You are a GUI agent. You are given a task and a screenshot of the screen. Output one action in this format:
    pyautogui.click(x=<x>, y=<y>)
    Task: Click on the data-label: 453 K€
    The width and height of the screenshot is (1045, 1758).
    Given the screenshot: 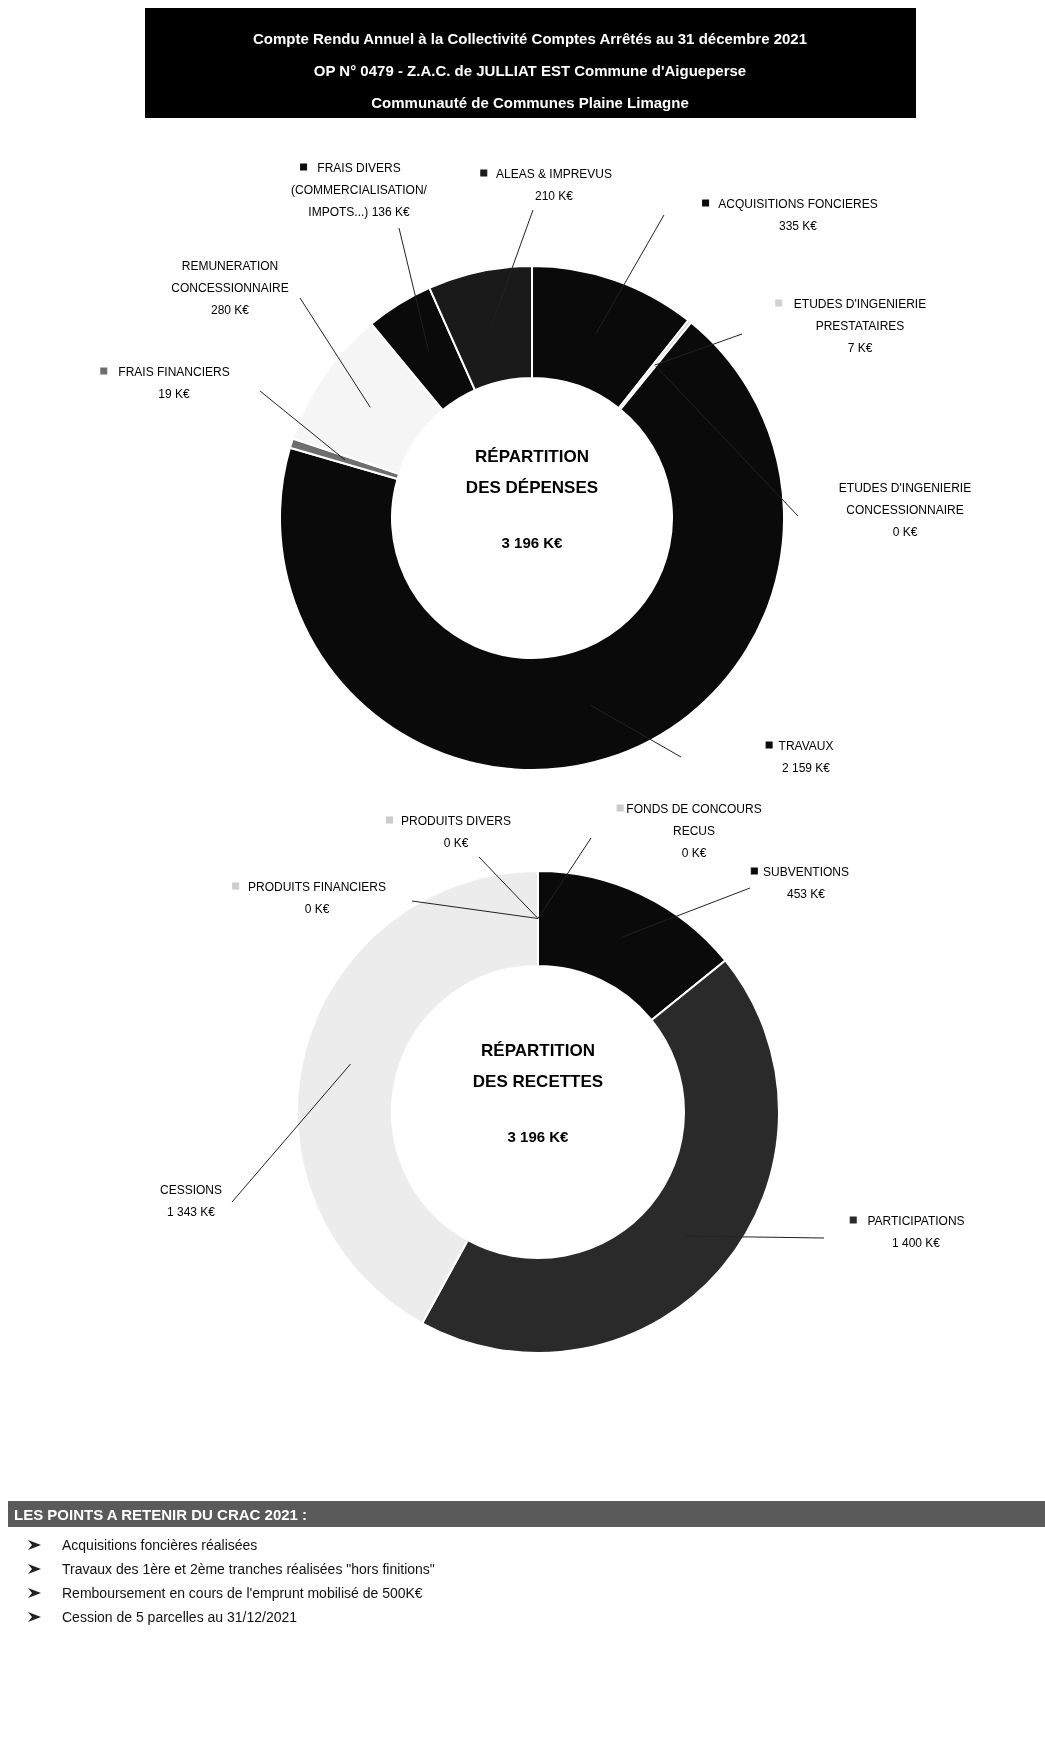 What is the action you would take?
    pyautogui.click(x=806, y=894)
    